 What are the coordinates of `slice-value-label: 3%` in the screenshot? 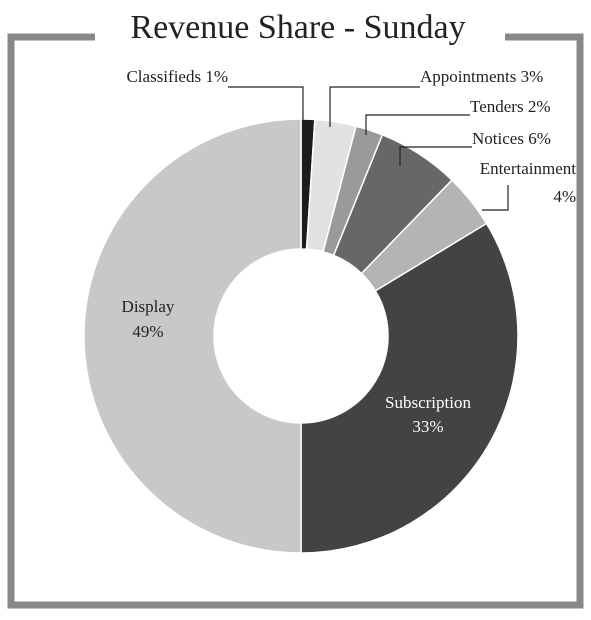 It's located at (532, 76).